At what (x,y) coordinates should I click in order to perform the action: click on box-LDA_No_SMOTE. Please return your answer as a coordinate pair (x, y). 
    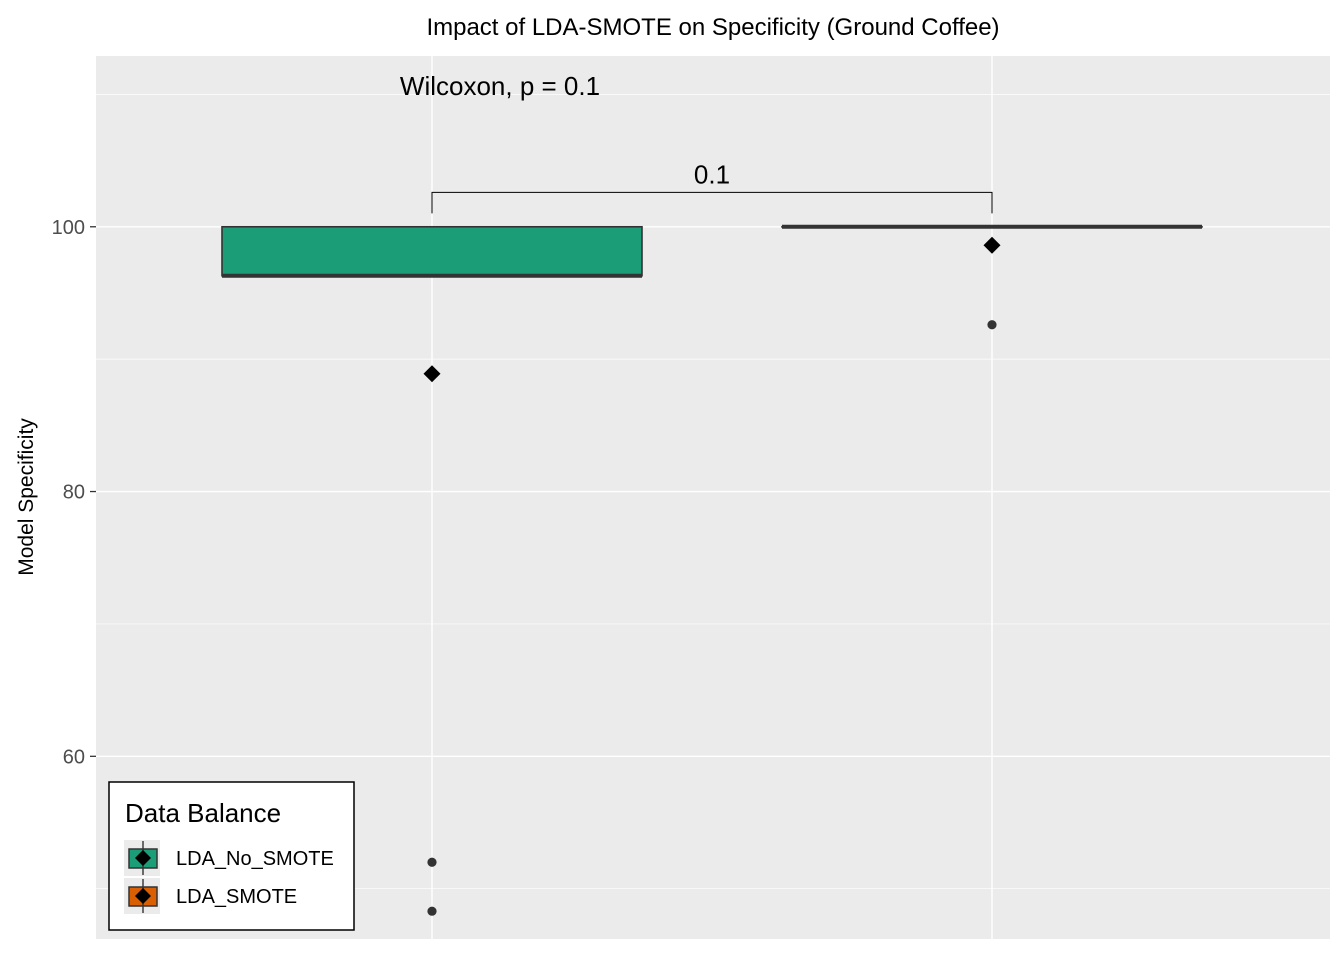
    Looking at the image, I should click on (432, 251).